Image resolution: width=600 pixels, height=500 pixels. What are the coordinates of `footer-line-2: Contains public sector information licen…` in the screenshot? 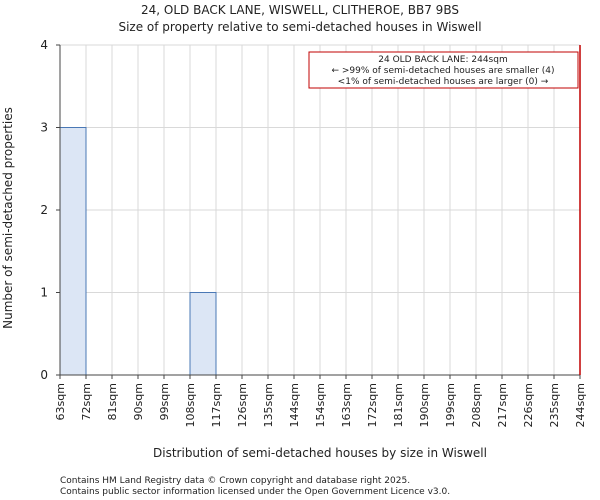 It's located at (255, 492).